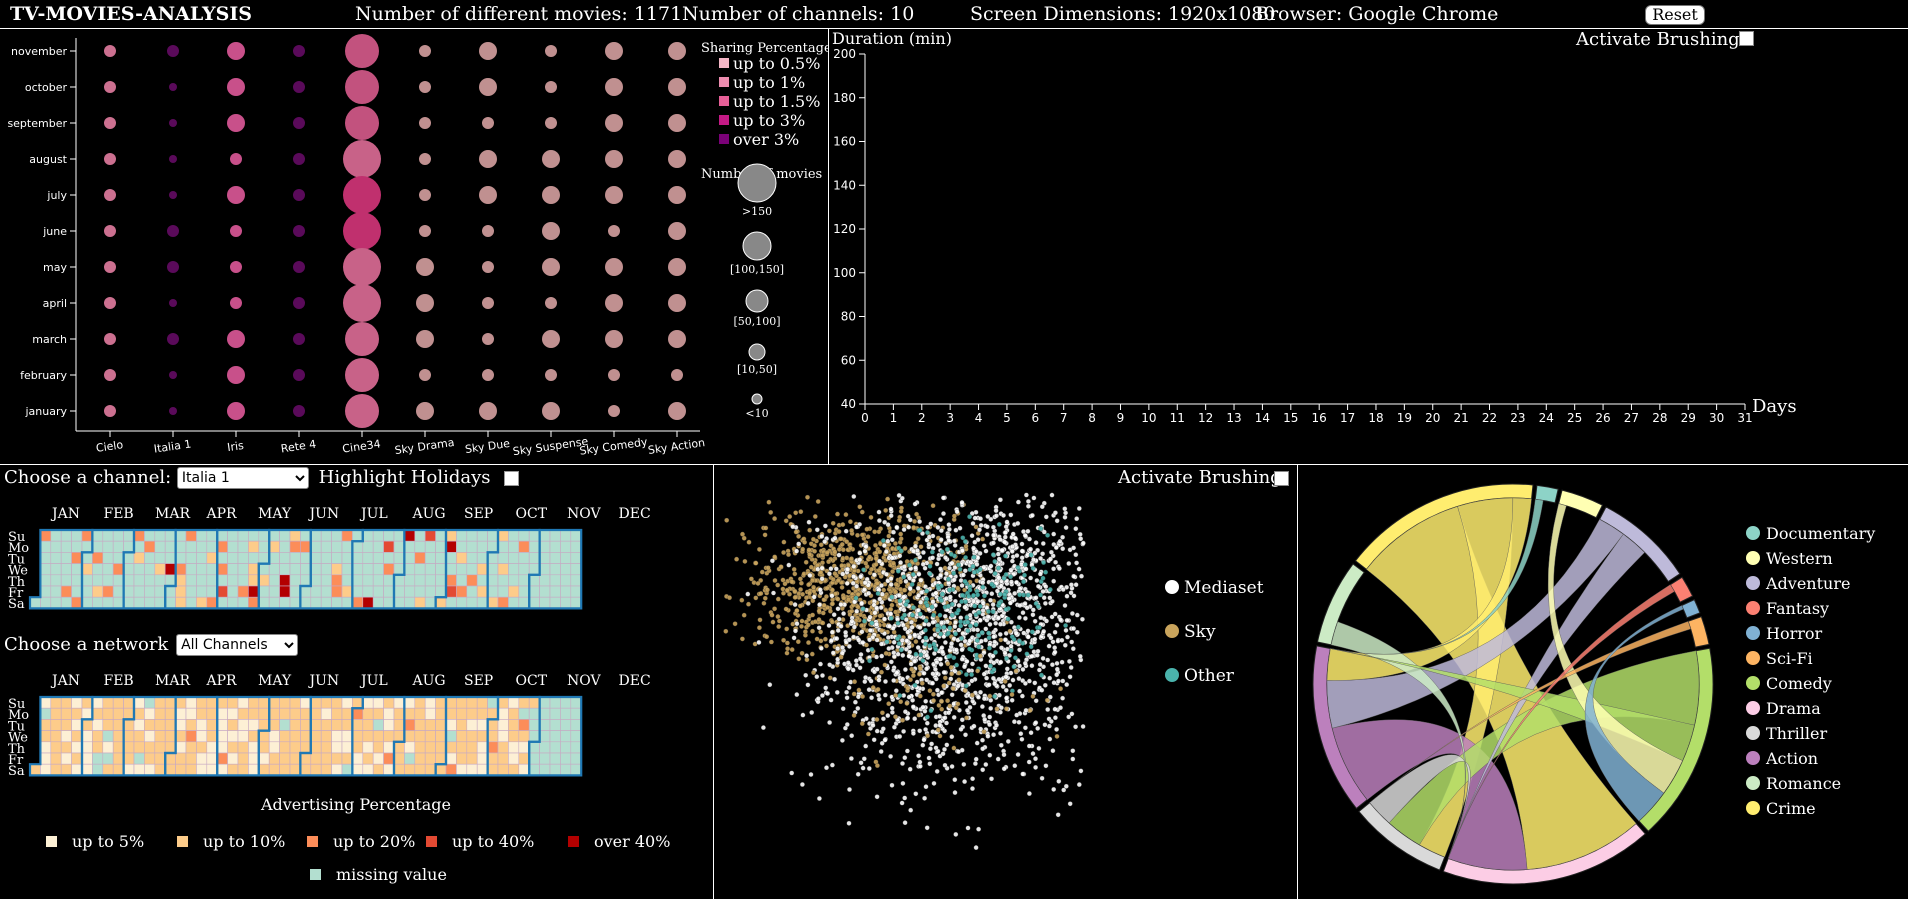 This screenshot has width=1908, height=899. I want to click on genre-legend-label: Fantasy, so click(1797, 608).